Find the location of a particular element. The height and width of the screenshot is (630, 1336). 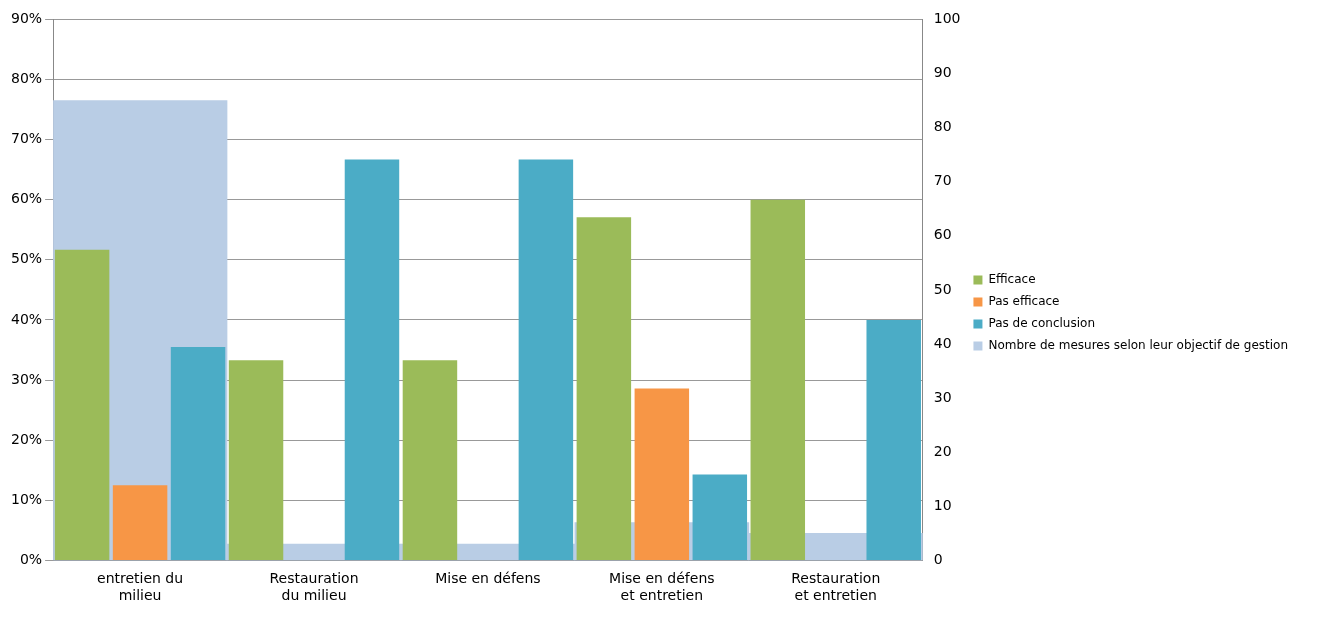

y2-tick-label: 20 is located at coordinates (942, 450).